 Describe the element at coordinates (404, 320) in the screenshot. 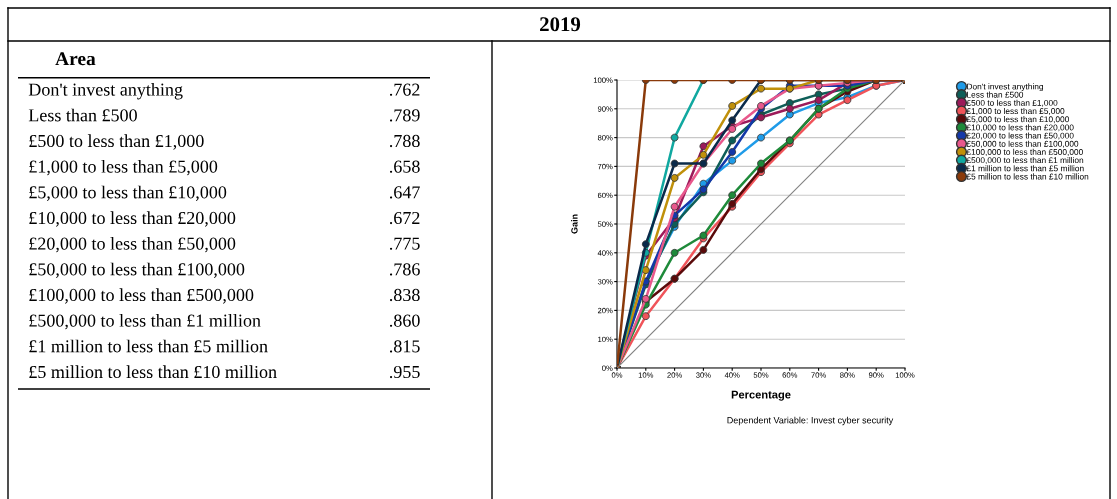

I see `text: .860` at that location.